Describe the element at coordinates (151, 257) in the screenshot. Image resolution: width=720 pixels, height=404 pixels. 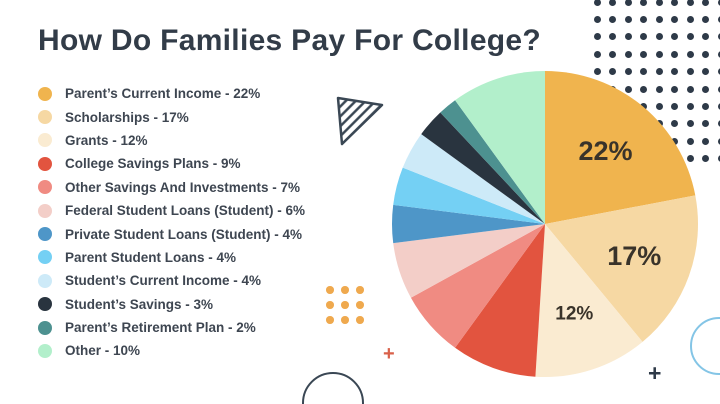
I see `legend-item-label: Parent Student Loans - 4%` at that location.